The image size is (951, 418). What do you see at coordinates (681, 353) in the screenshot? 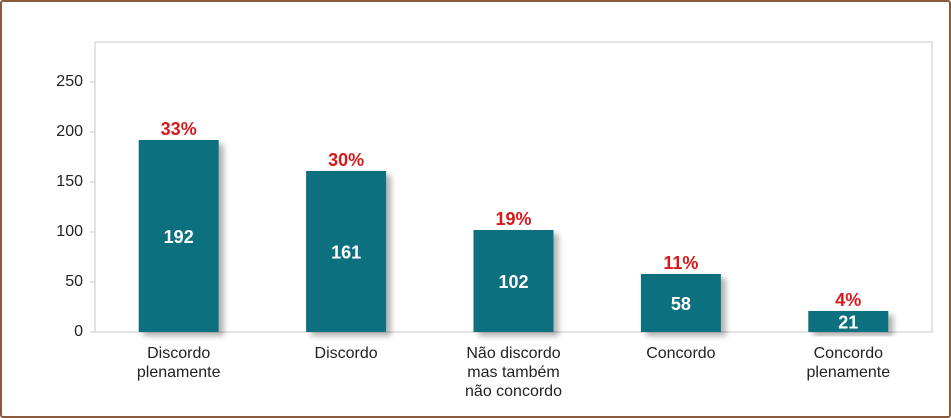
I see `x-tick-label: Concordo` at bounding box center [681, 353].